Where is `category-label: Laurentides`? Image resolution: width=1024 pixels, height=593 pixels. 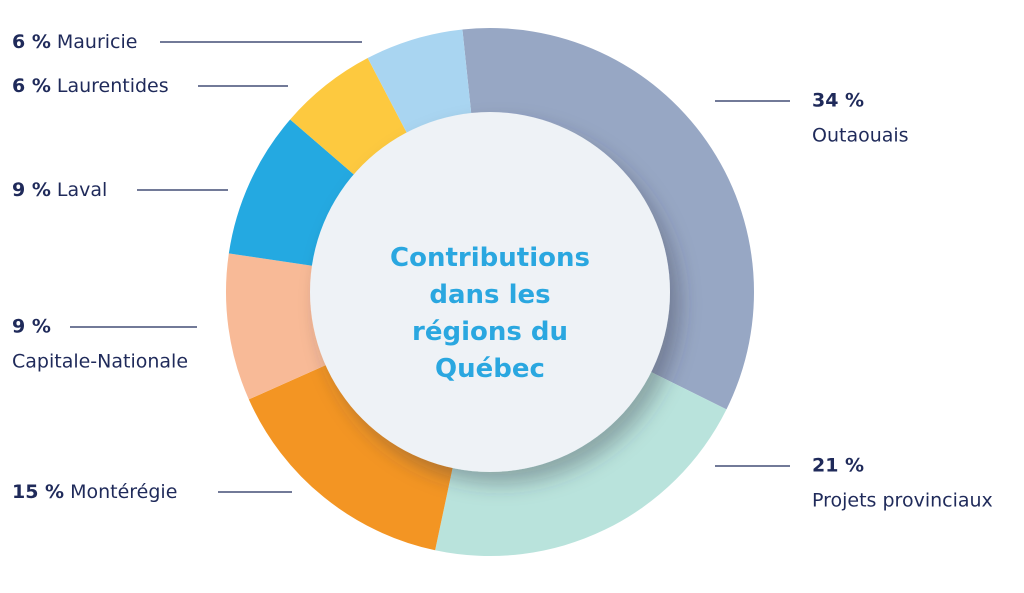 category-label: Laurentides is located at coordinates (113, 86).